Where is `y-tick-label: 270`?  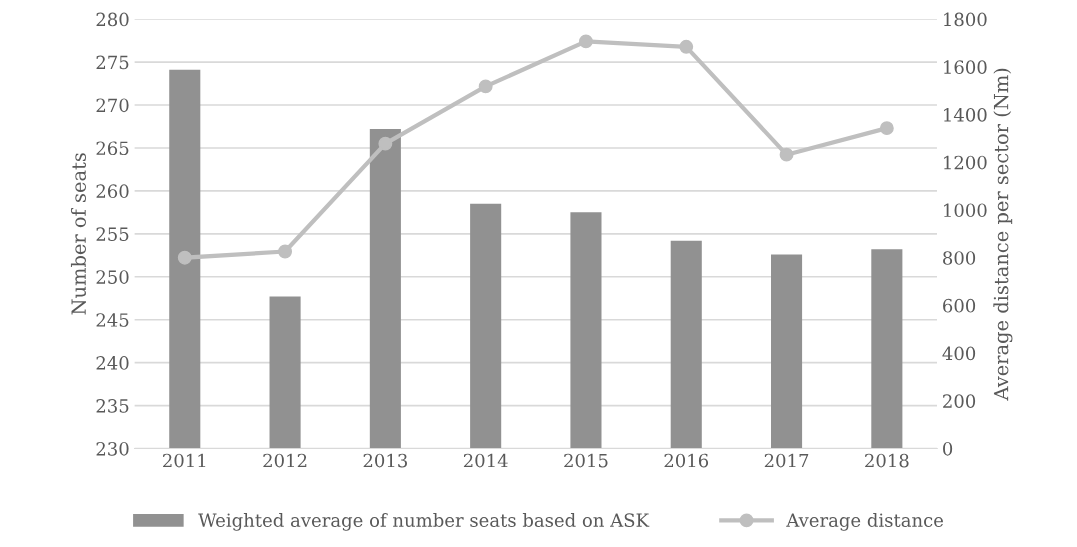
y-tick-label: 270 is located at coordinates (112, 105).